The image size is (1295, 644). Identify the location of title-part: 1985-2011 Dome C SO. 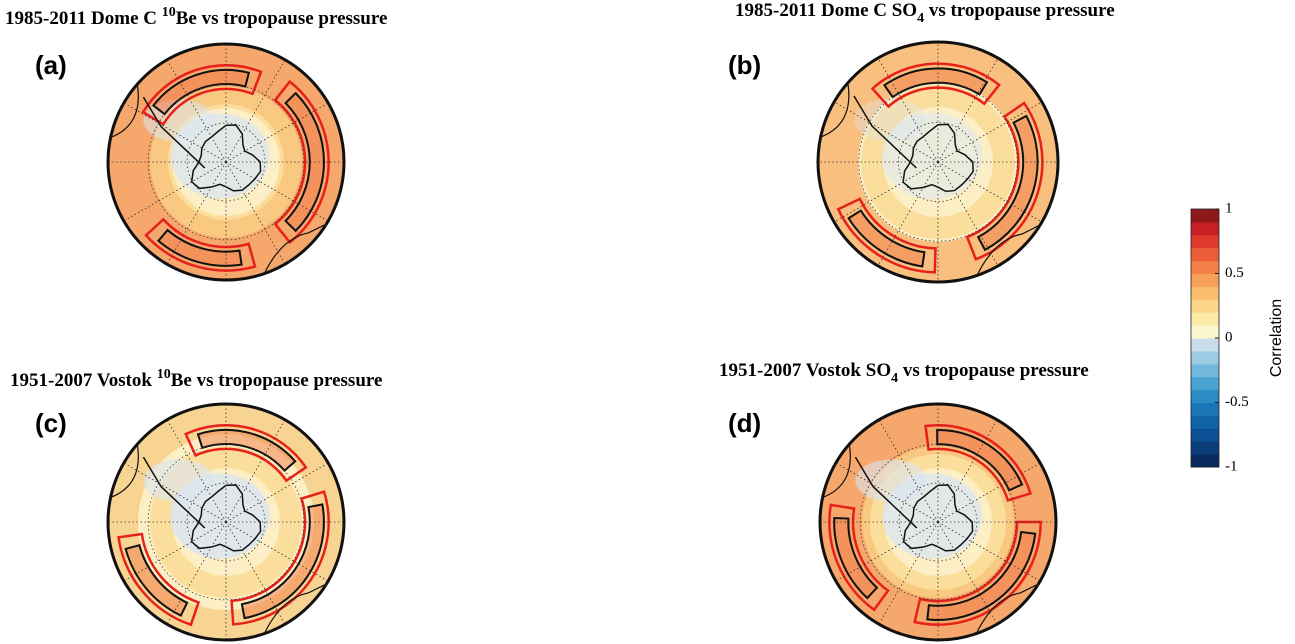
(826, 10).